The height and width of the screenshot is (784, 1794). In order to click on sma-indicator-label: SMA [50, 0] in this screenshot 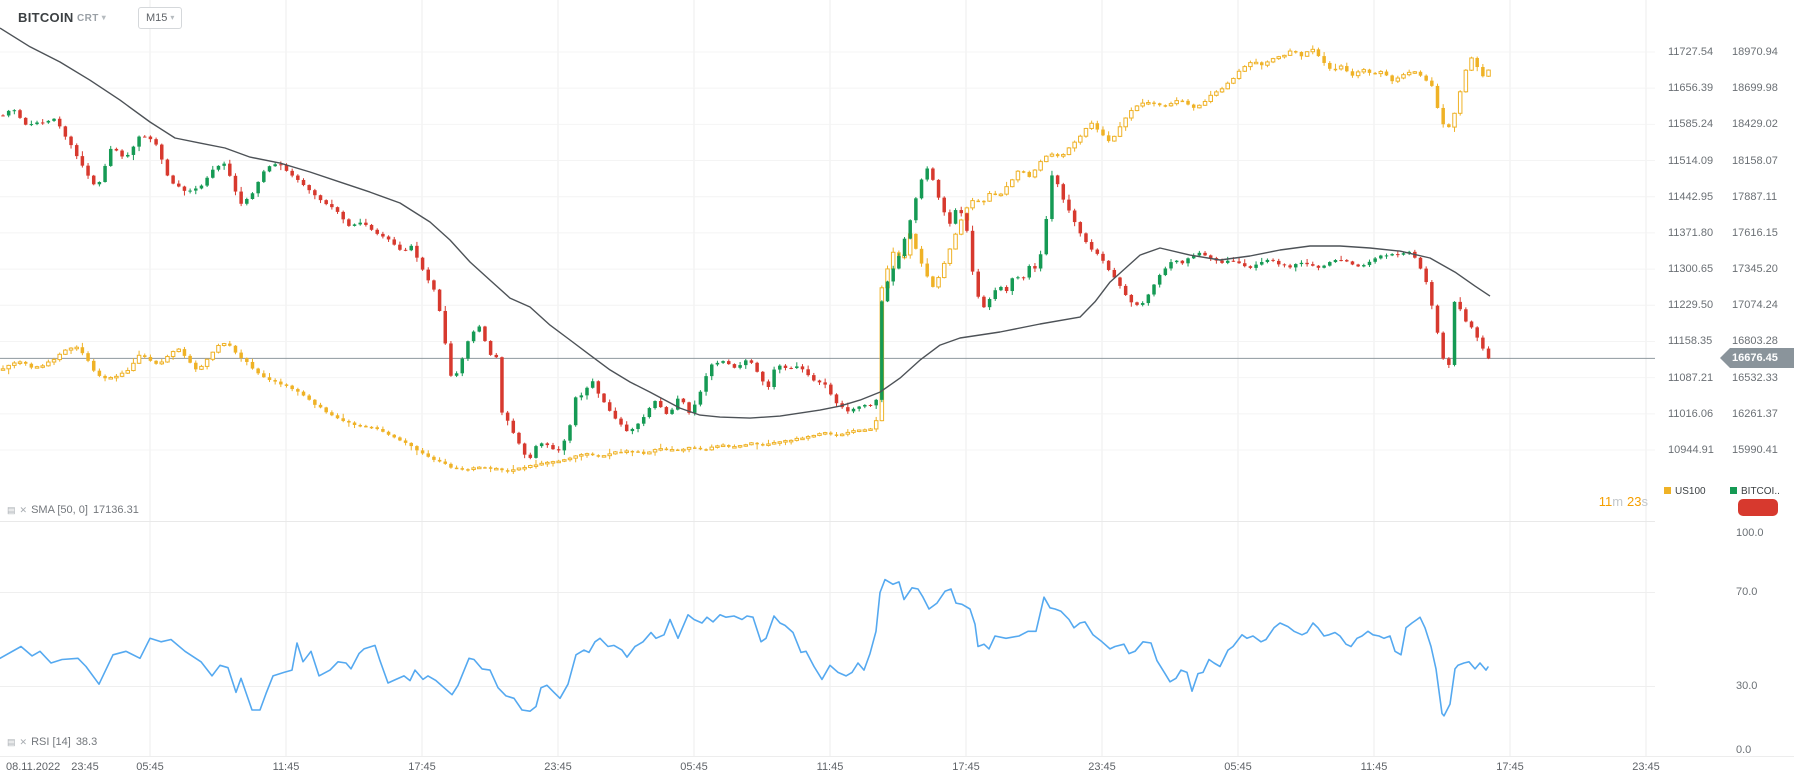, I will do `click(59, 510)`.